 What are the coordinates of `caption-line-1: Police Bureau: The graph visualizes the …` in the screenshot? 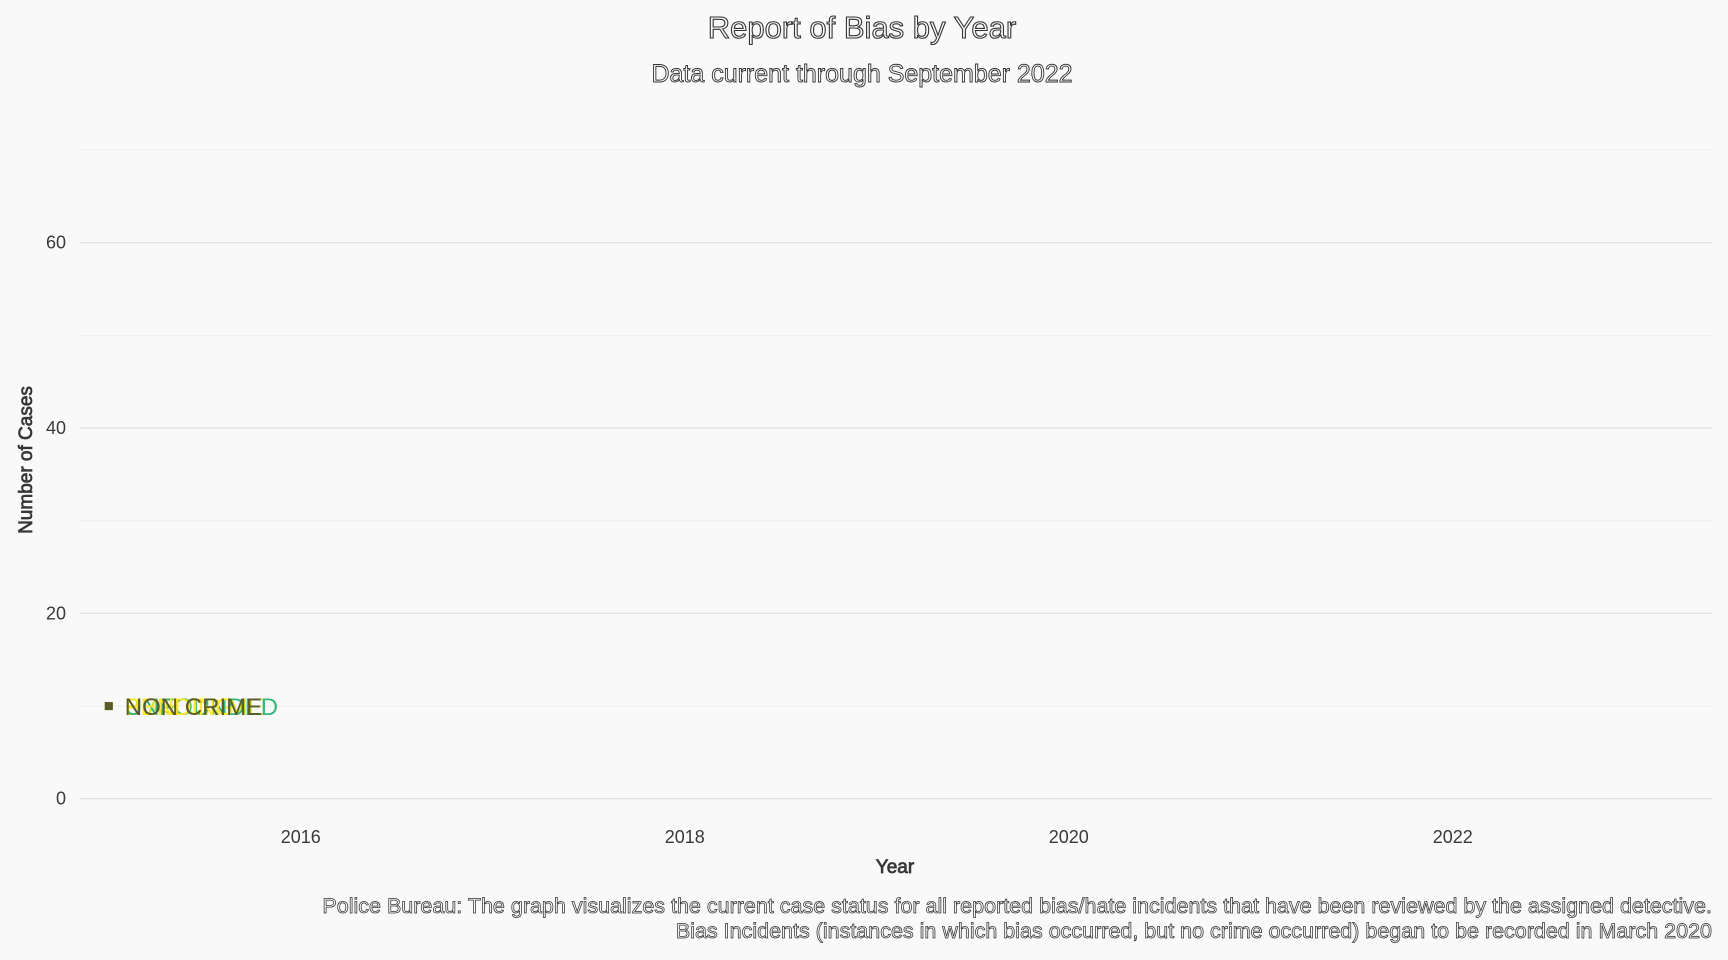 It's located at (1017, 906).